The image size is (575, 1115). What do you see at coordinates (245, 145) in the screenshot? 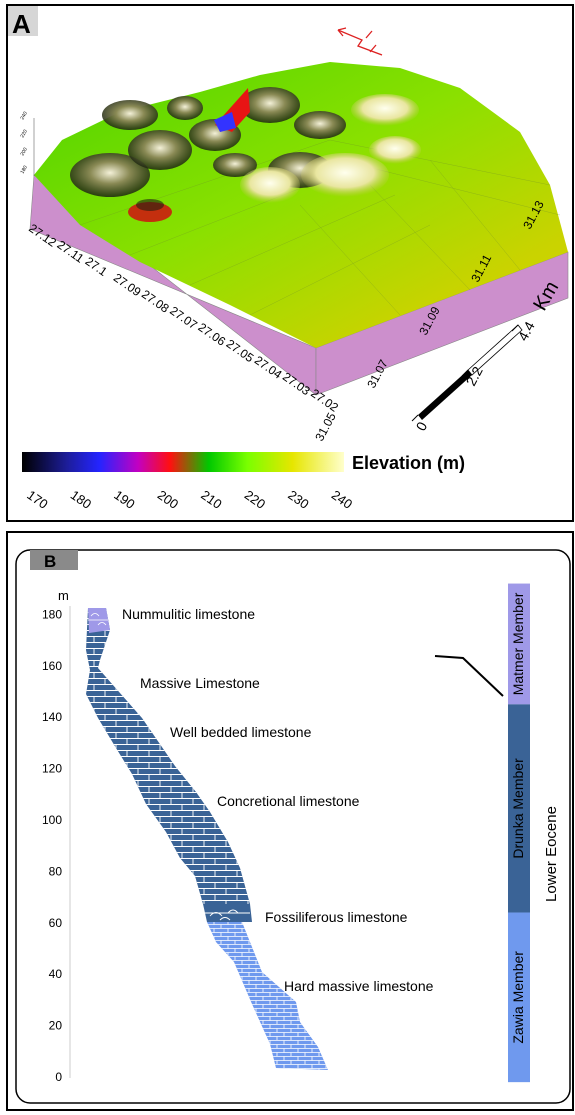
I see `terrain-hills` at bounding box center [245, 145].